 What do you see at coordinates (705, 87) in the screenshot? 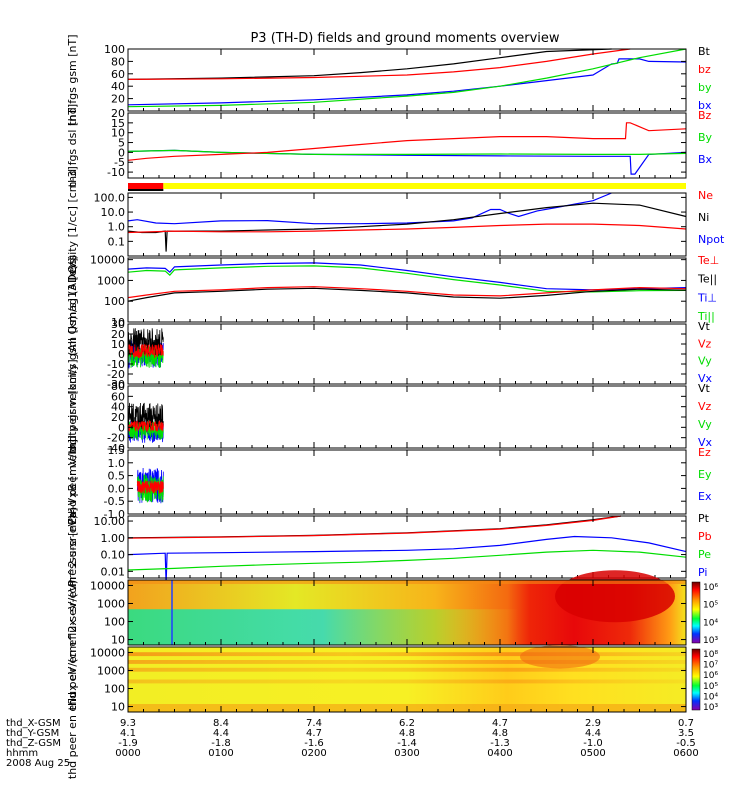
I see `legend-entry: by` at bounding box center [705, 87].